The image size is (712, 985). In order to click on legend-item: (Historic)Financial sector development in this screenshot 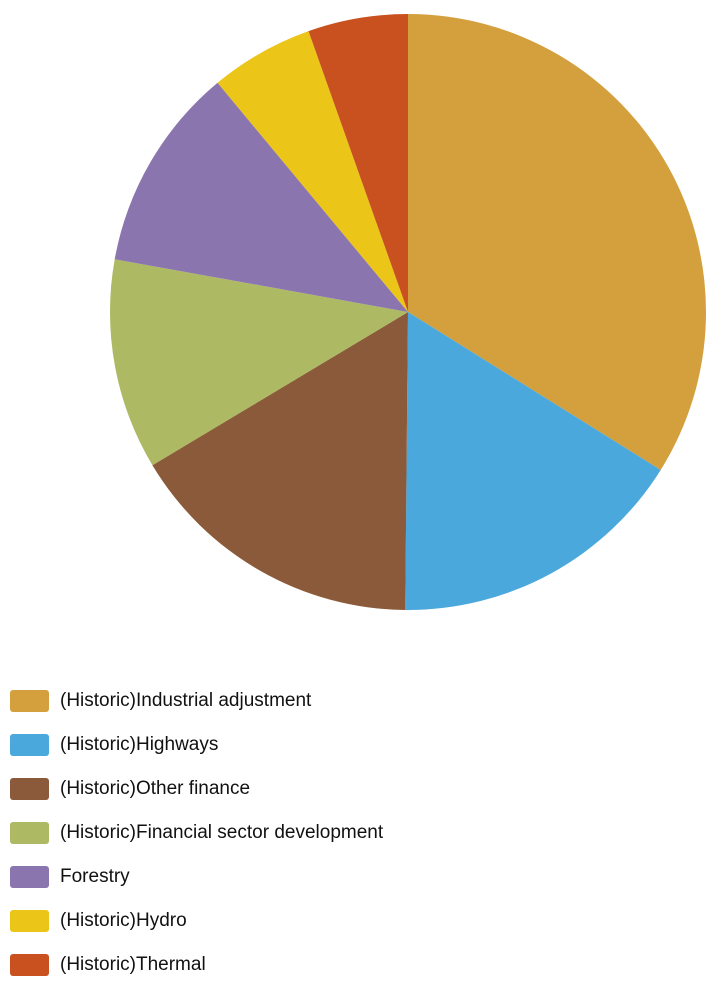, I will do `click(196, 833)`.